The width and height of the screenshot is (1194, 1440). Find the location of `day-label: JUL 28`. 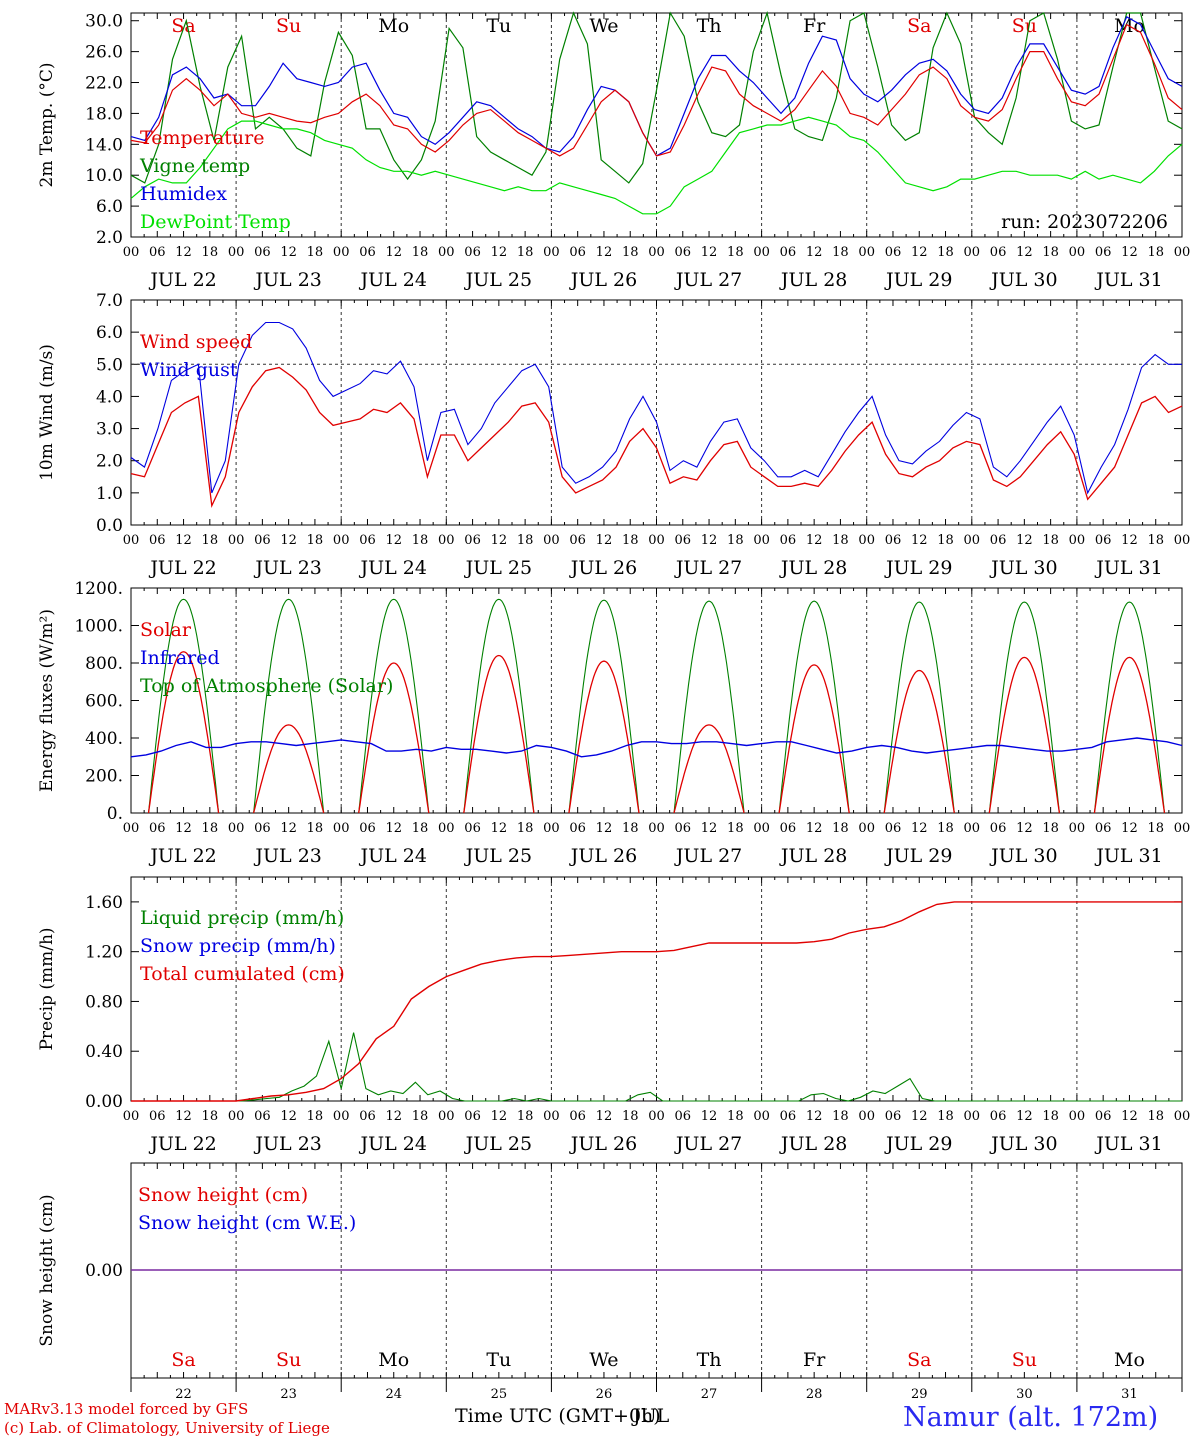

day-label: JUL 28 is located at coordinates (813, 568).